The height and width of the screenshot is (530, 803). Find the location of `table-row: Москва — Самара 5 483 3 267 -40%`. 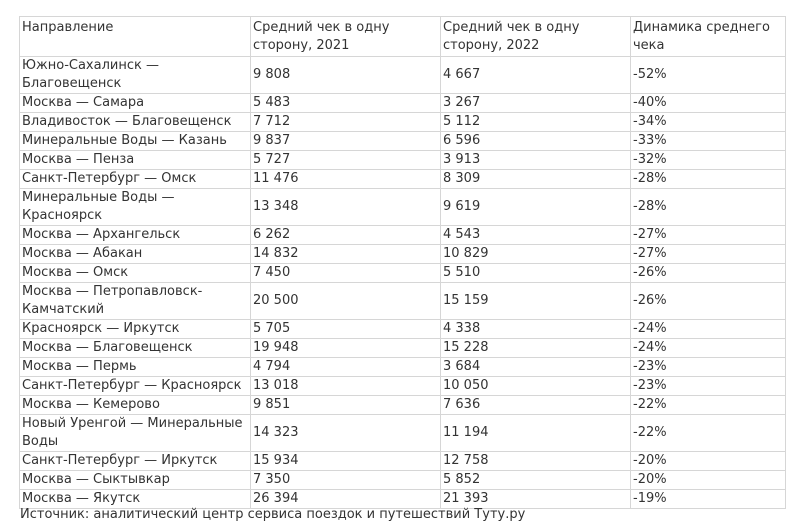

table-row: Москва — Самара 5 483 3 267 -40% is located at coordinates (402, 103).